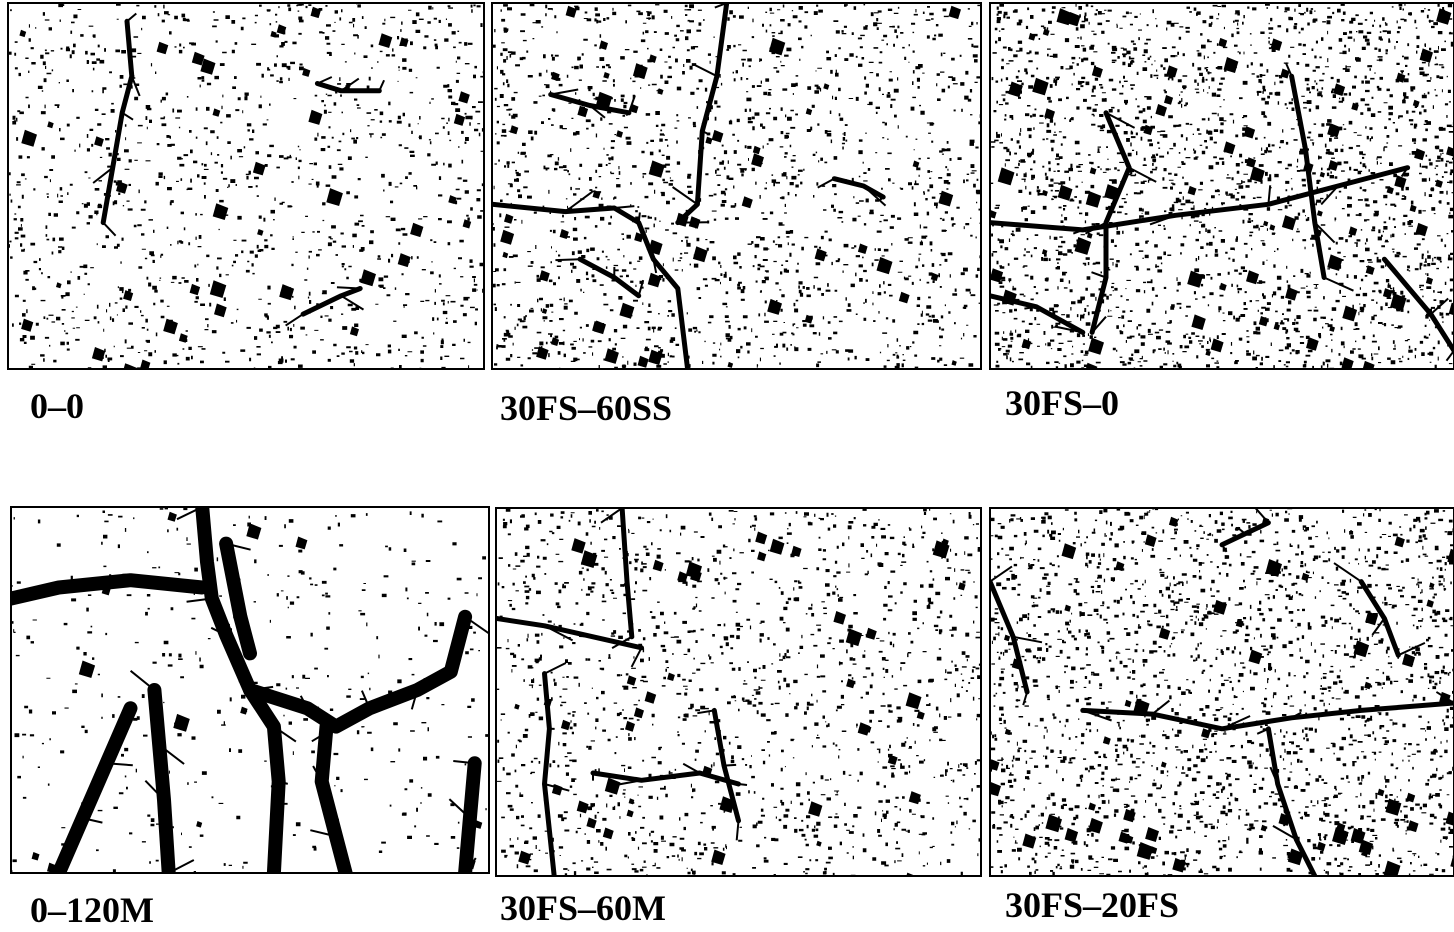  What do you see at coordinates (586, 408) in the screenshot?
I see `panel-label: 30FS–60SS` at bounding box center [586, 408].